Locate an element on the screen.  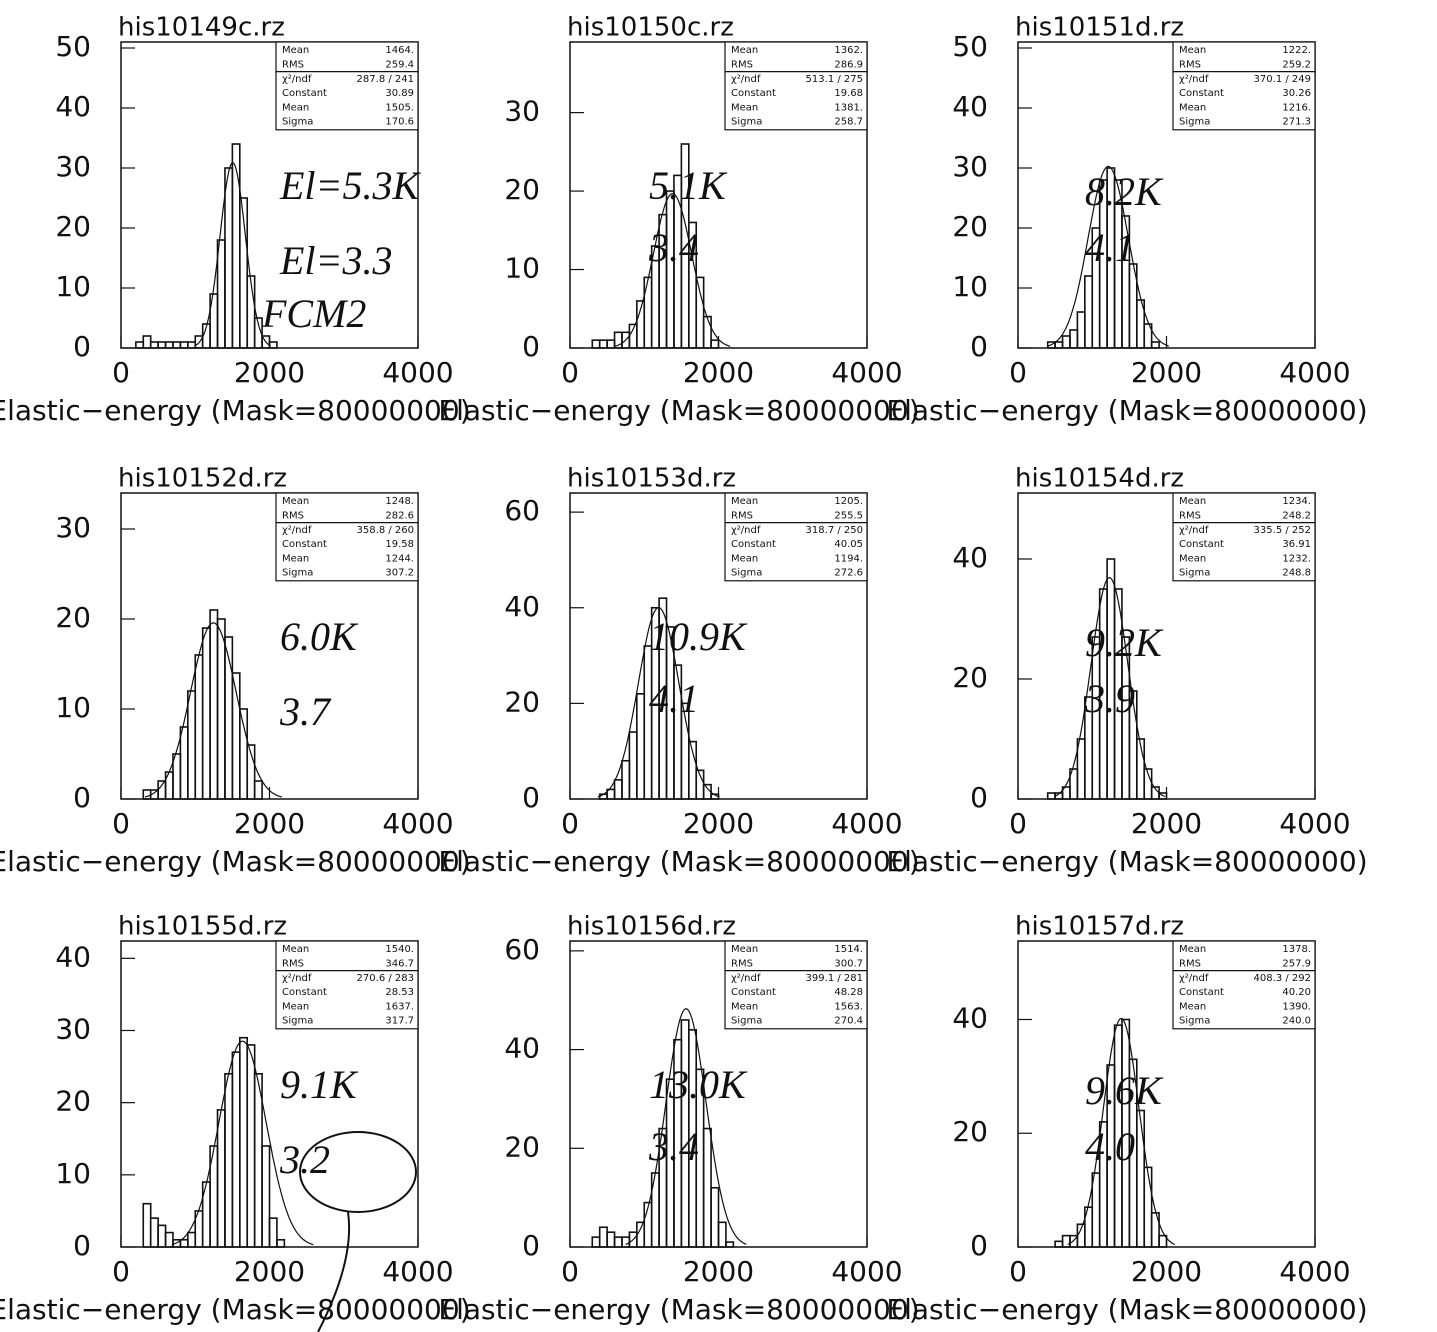
stats-value: 1378. is located at coordinates (1296, 949).